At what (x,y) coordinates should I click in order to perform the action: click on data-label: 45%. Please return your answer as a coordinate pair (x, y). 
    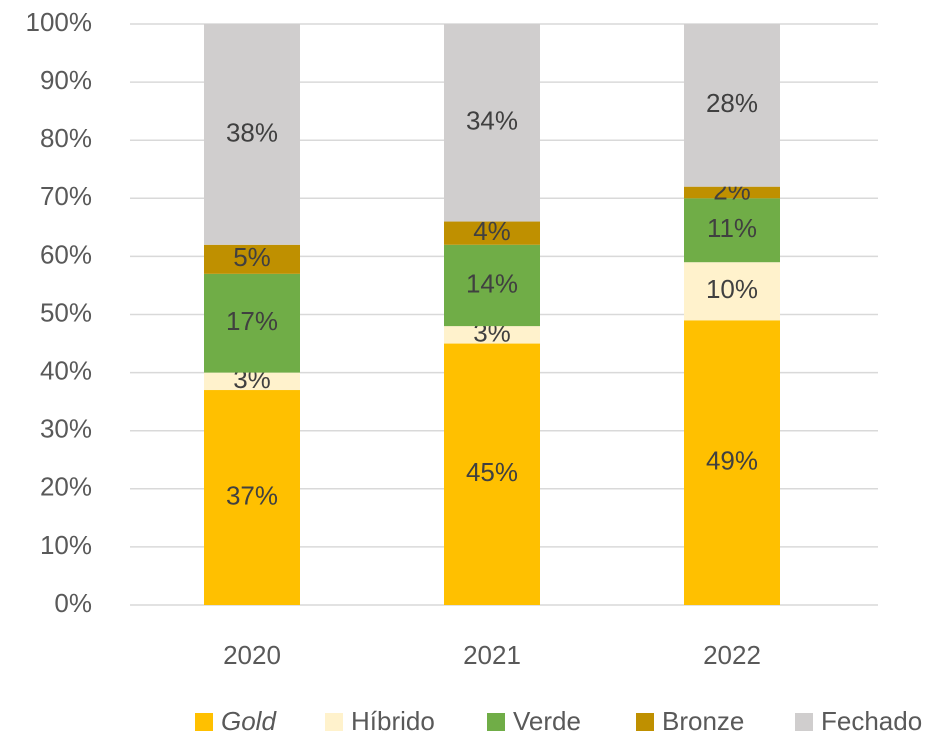
    Looking at the image, I should click on (492, 472).